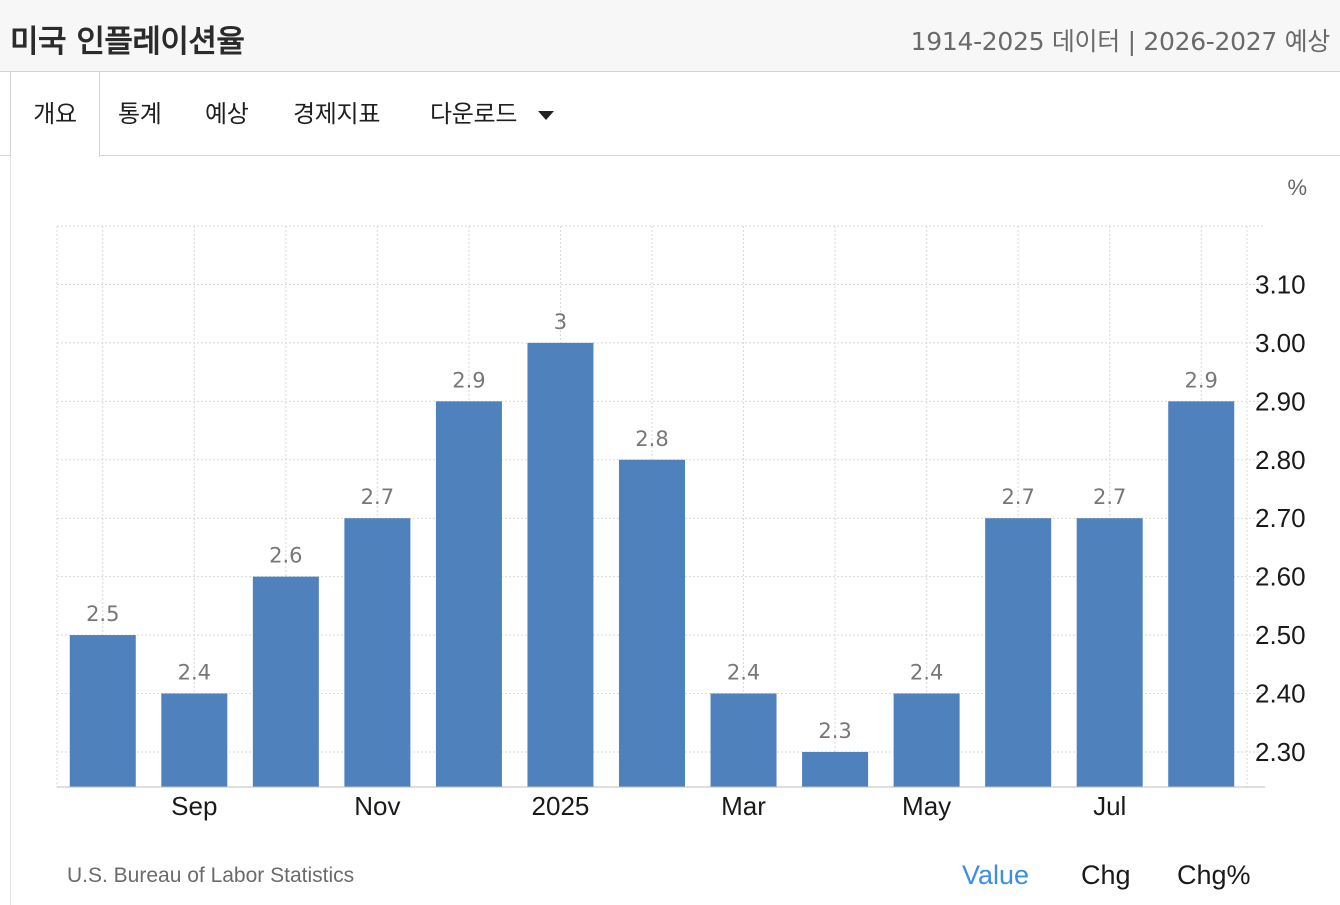 This screenshot has height=905, width=1340. Describe the element at coordinates (102, 614) in the screenshot. I see `bar-value-label: 2.5` at that location.